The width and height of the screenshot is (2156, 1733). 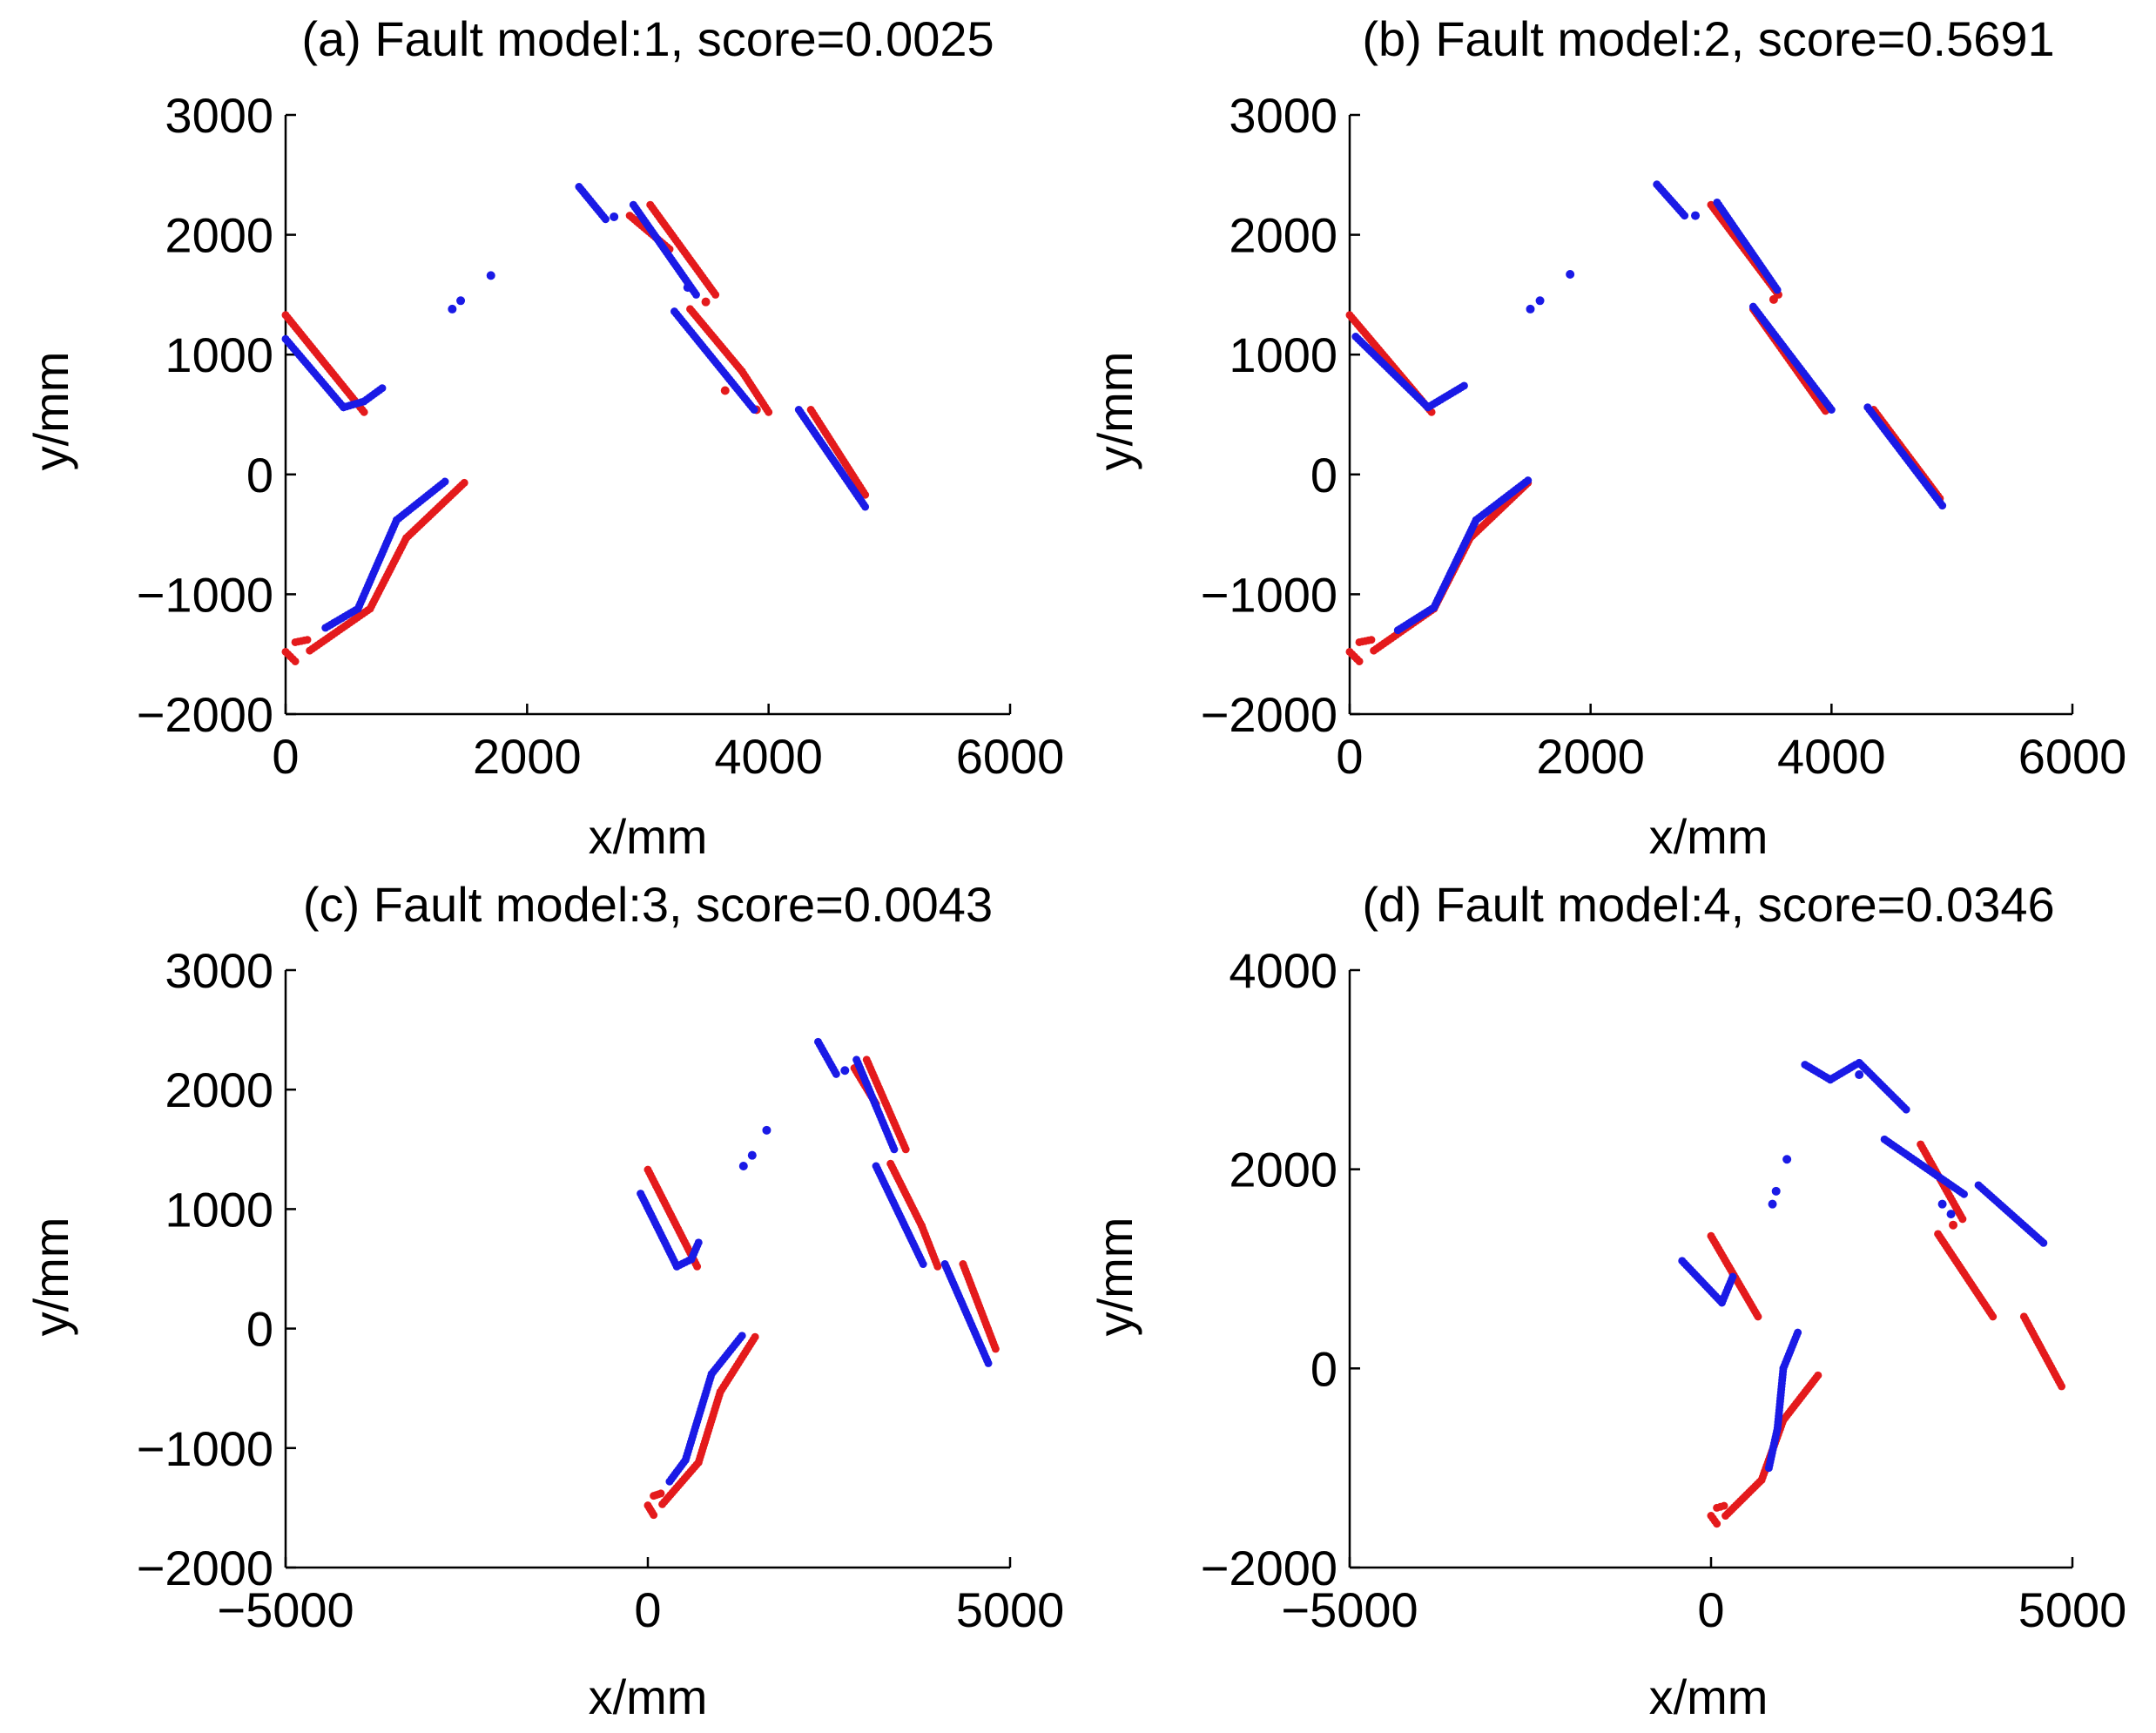 What do you see at coordinates (219, 1209) in the screenshot?
I see `panel-c-ytick-label: 1000` at bounding box center [219, 1209].